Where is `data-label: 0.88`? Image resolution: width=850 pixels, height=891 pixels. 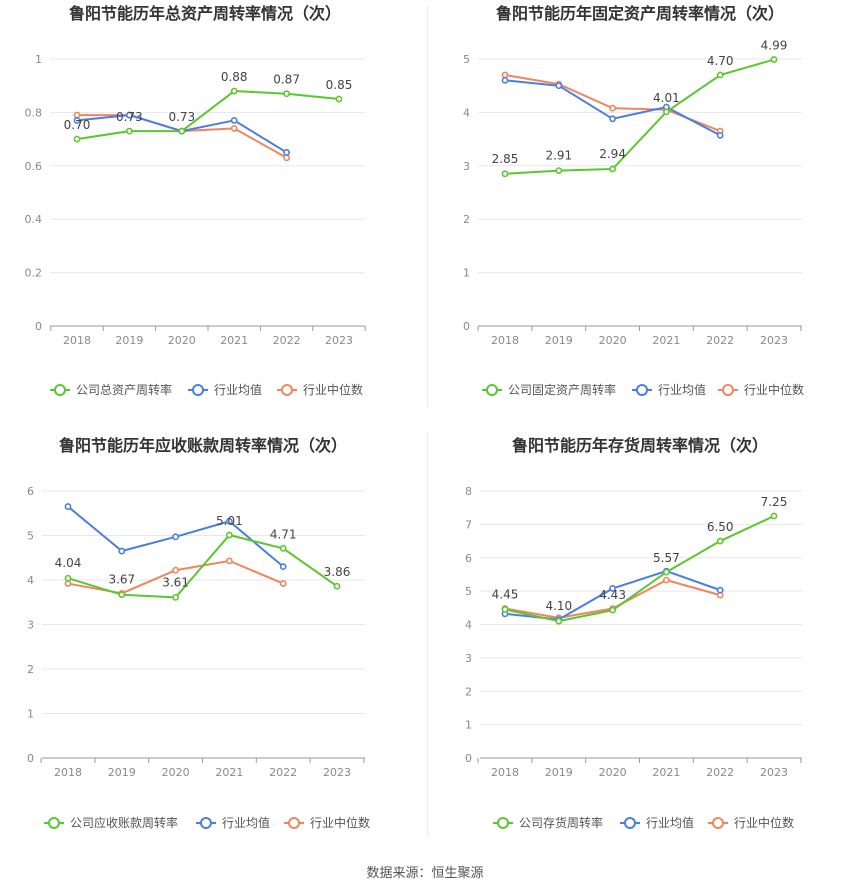
data-label: 0.88 is located at coordinates (234, 77).